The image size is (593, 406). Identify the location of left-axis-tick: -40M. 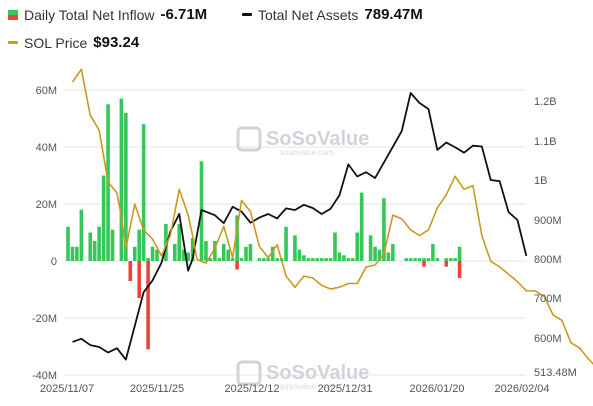
(44, 376).